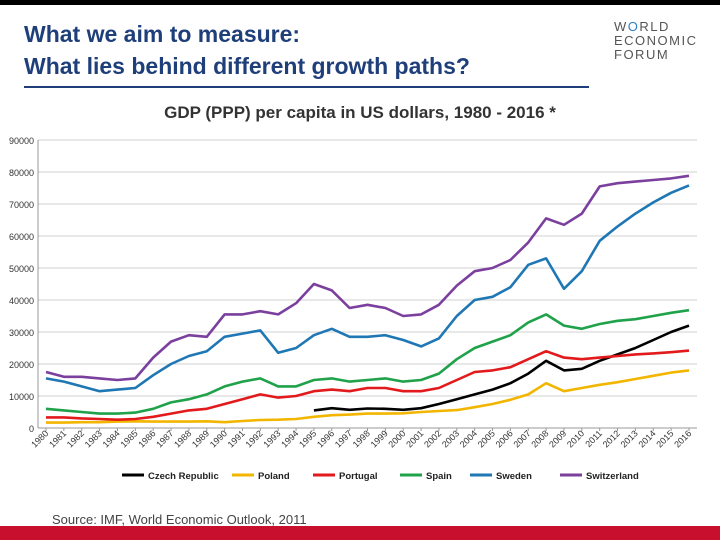 This screenshot has width=720, height=540. What do you see at coordinates (21, 301) in the screenshot?
I see `y-tick-label-40000: 40000` at bounding box center [21, 301].